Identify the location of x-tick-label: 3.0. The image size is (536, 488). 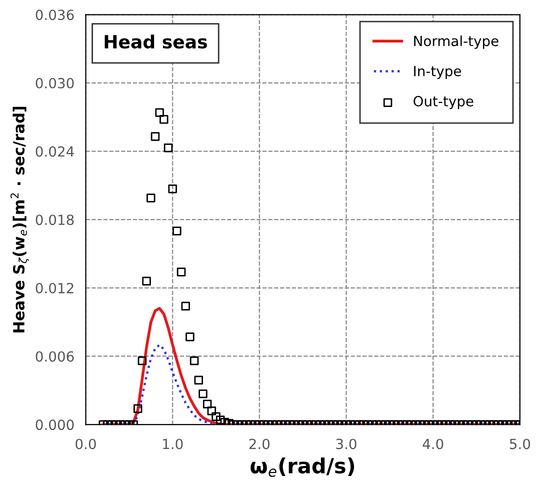
(346, 444).